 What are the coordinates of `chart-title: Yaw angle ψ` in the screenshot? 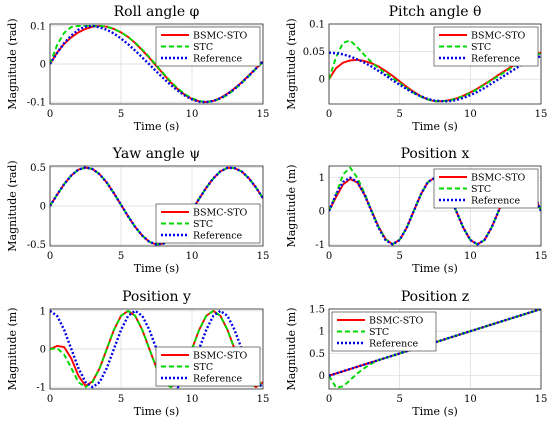 It's located at (156, 154).